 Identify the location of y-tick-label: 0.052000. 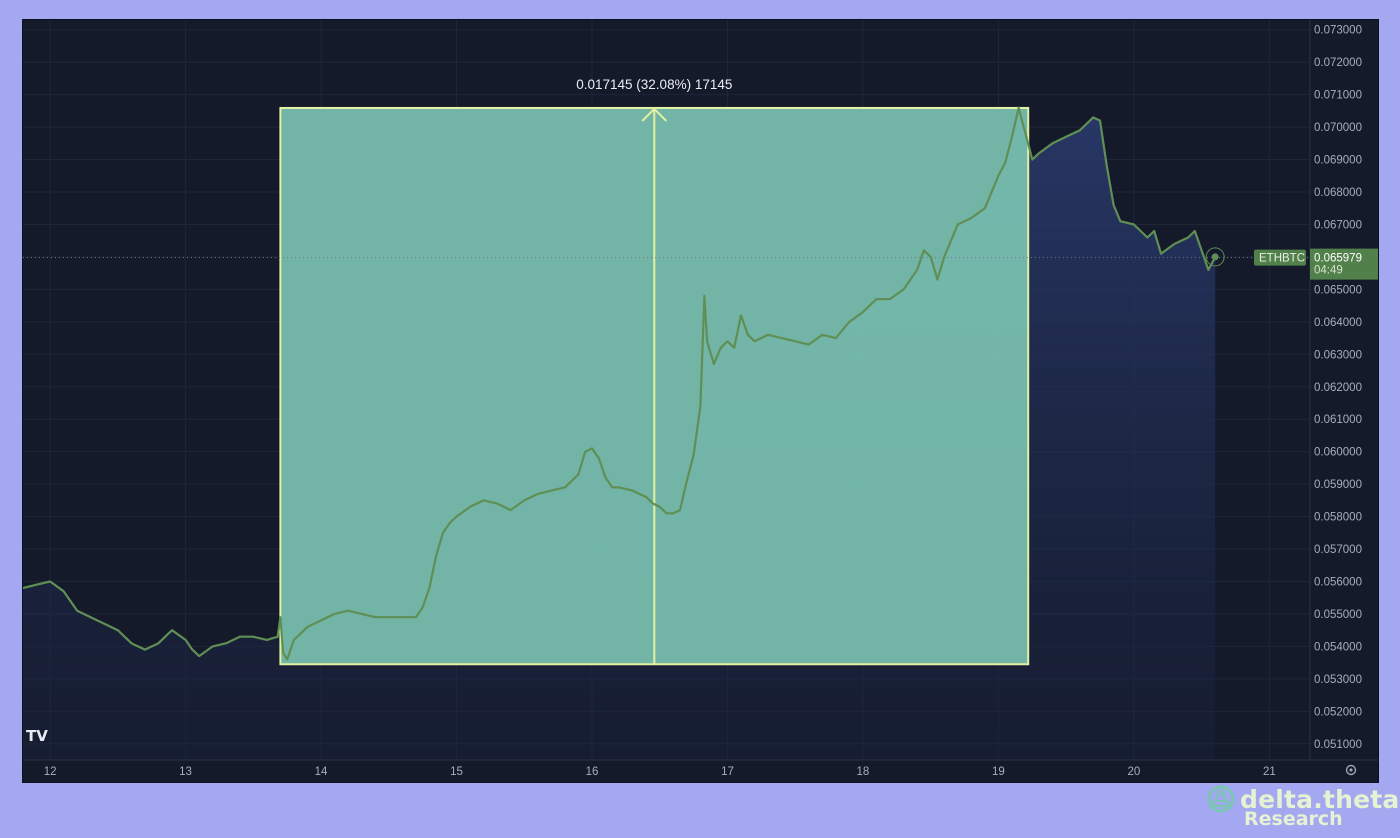
(1338, 712).